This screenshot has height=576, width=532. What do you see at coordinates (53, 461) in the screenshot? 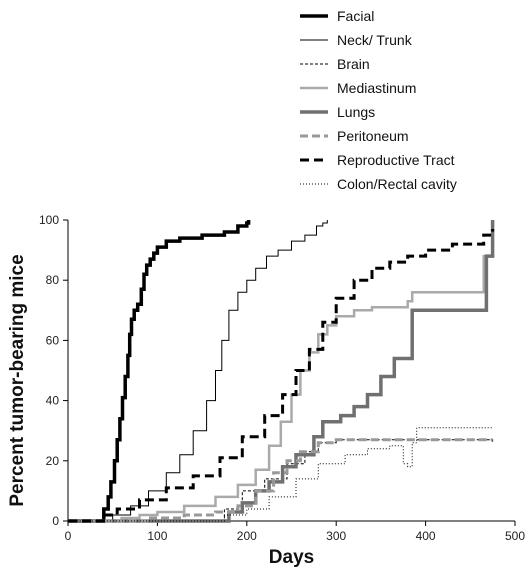
I see `y-tick-label: 20` at bounding box center [53, 461].